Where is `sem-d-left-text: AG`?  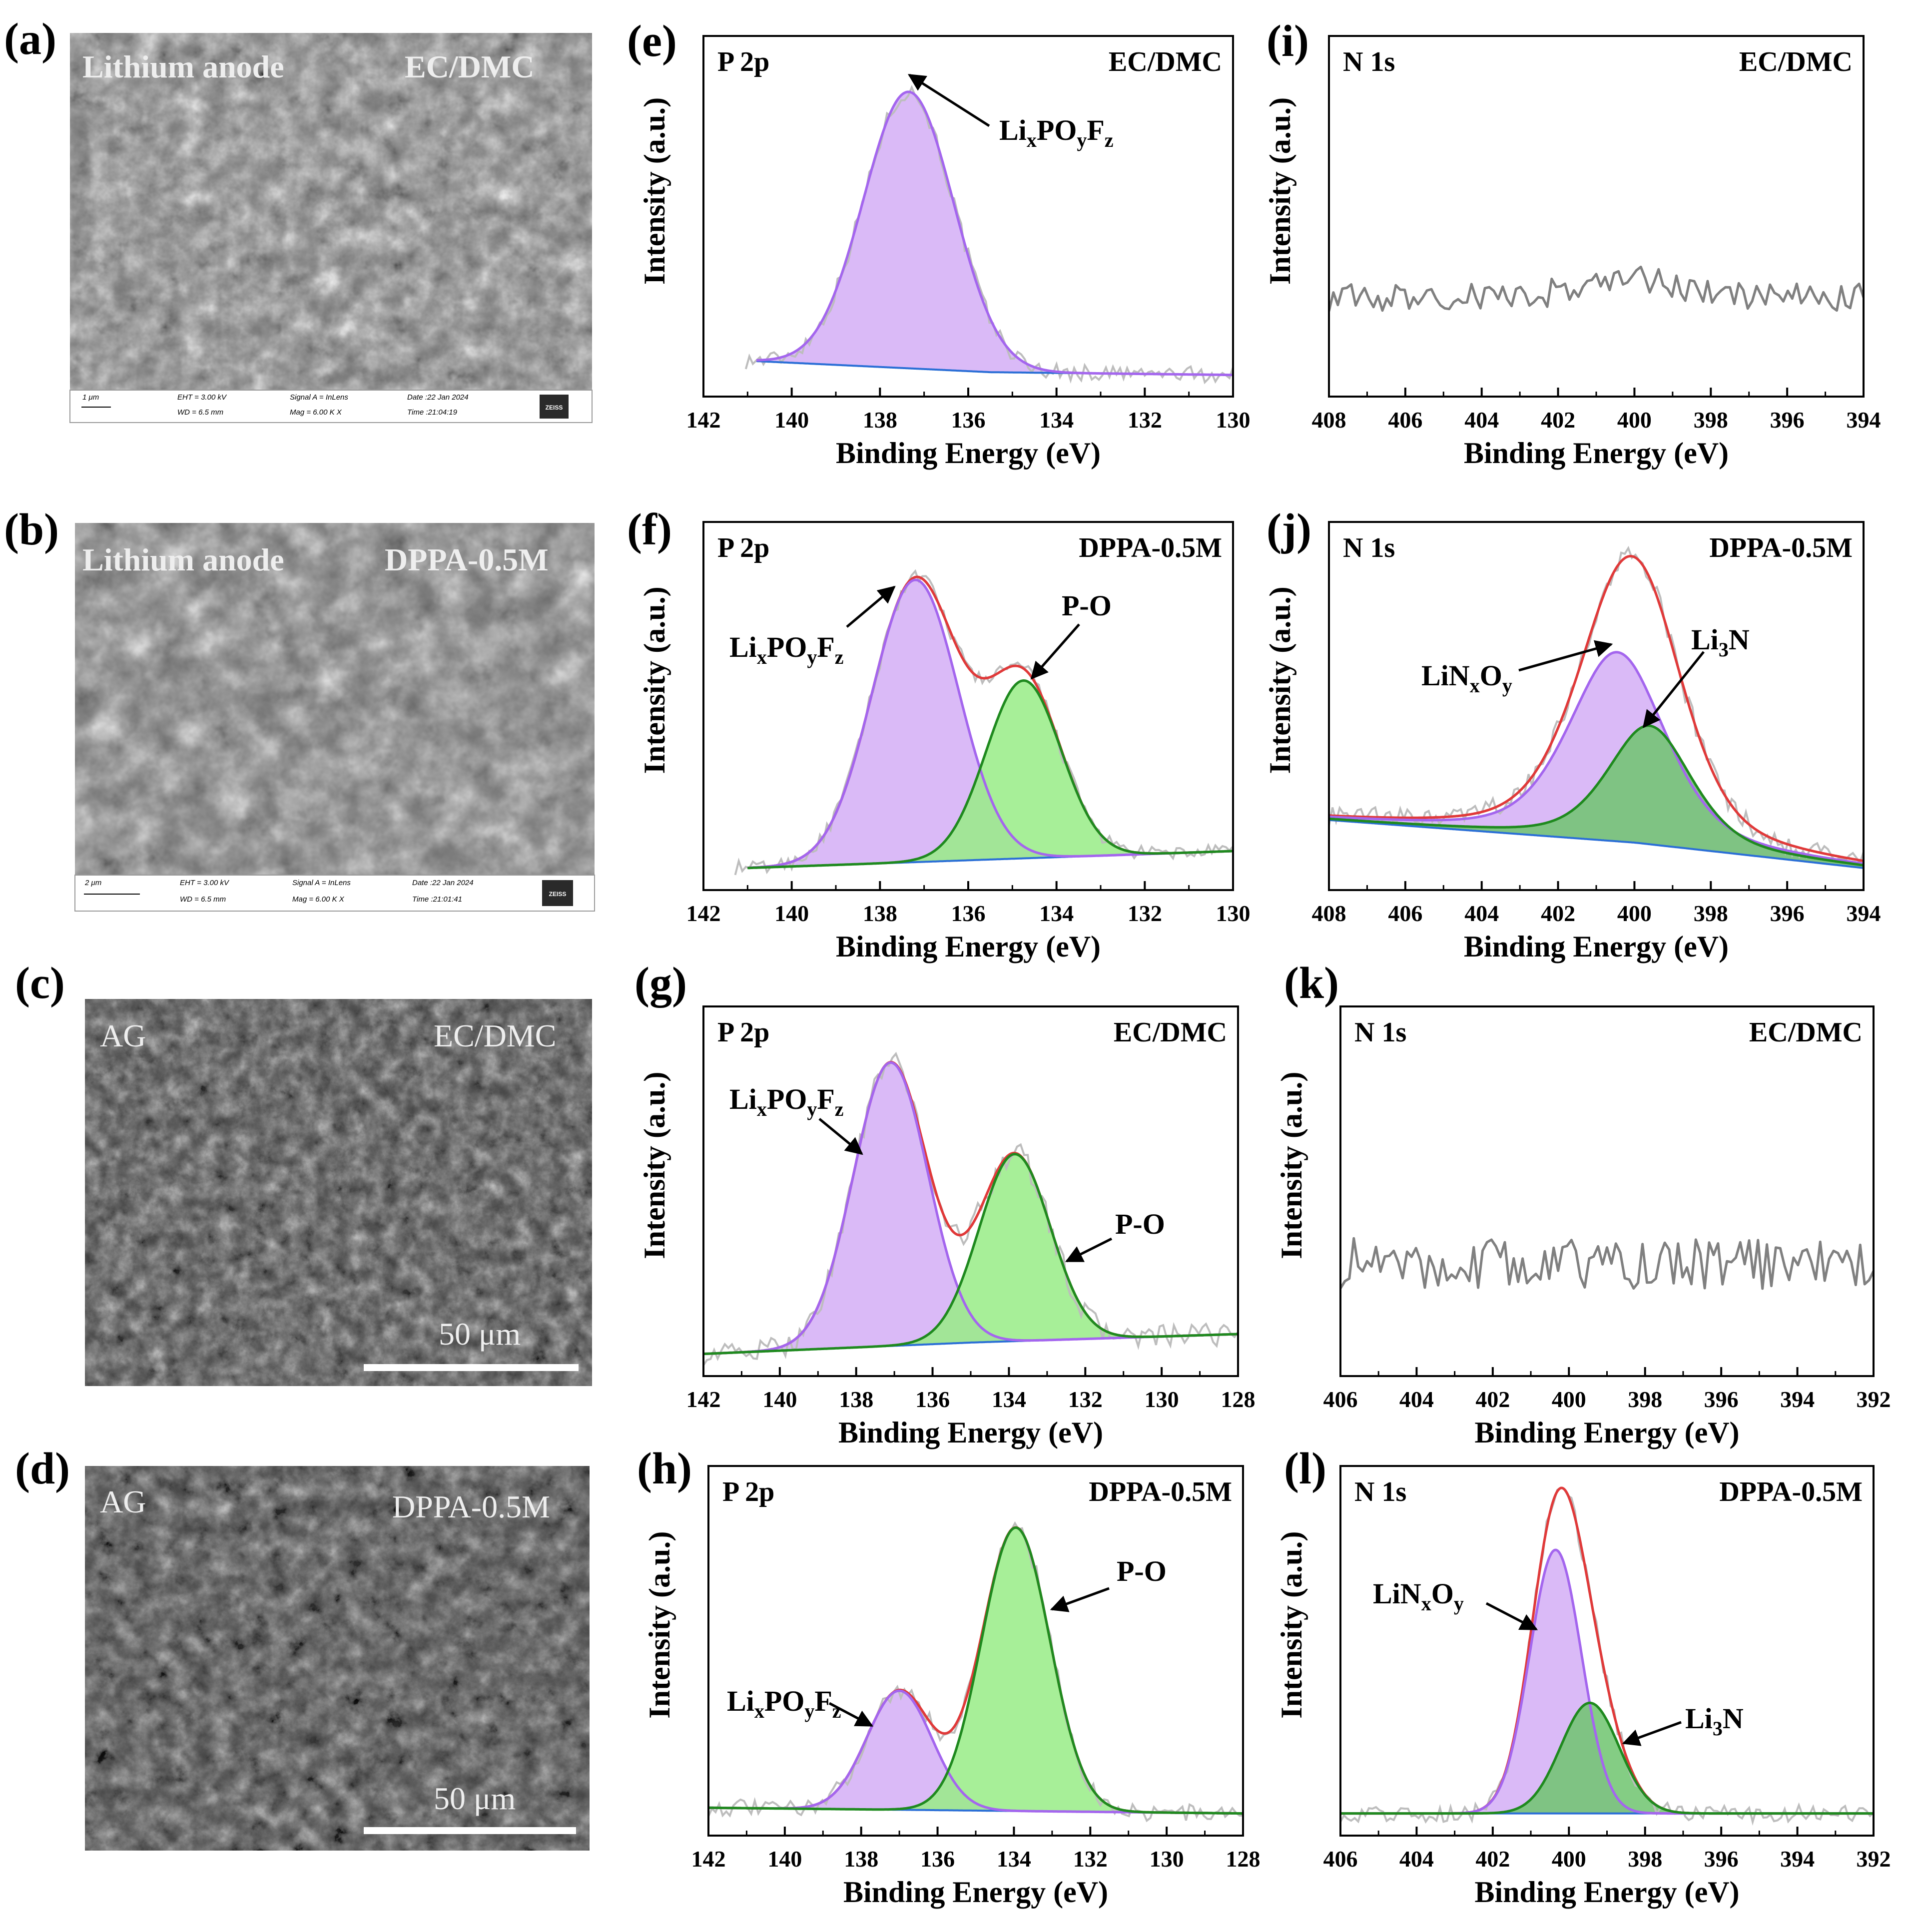 sem-d-left-text: AG is located at coordinates (123, 1501).